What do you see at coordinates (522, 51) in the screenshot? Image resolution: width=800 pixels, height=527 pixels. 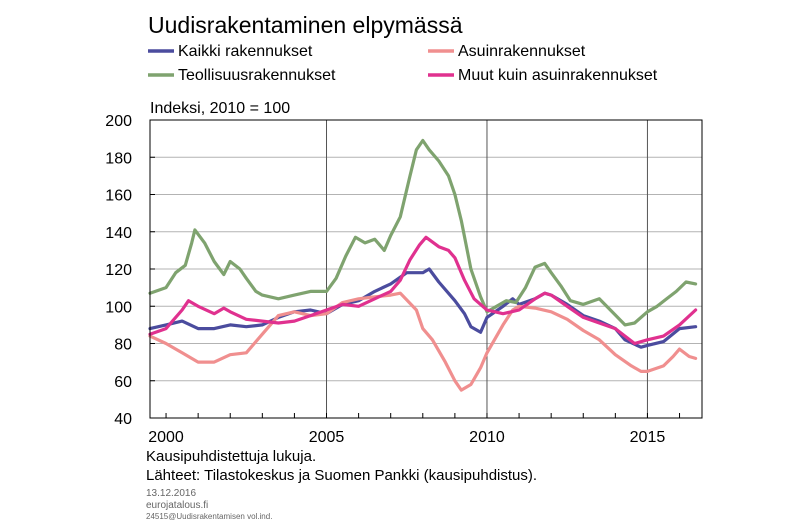 I see `legend-label-2: Asuinrakennukset` at bounding box center [522, 51].